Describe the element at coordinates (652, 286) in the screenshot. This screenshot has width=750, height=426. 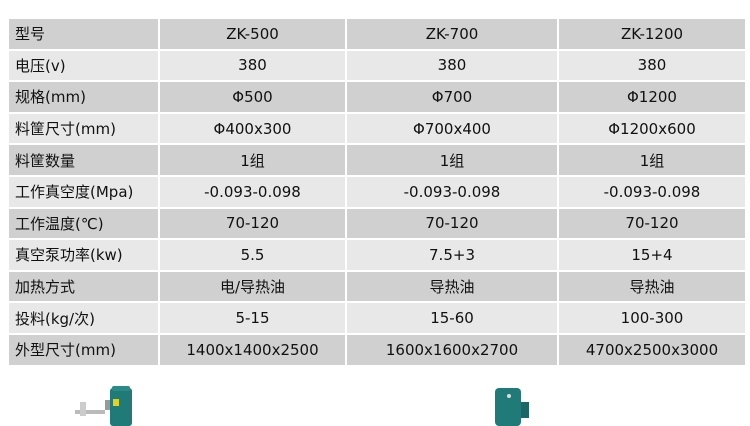
I see `cell-zk-1200: 导热油` at that location.